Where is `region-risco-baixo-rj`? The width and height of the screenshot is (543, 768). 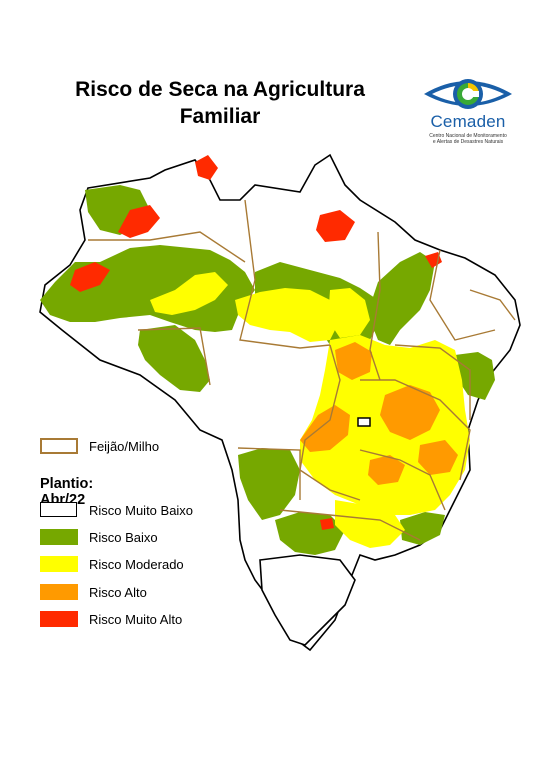 region-risco-baixo-rj is located at coordinates (422, 528).